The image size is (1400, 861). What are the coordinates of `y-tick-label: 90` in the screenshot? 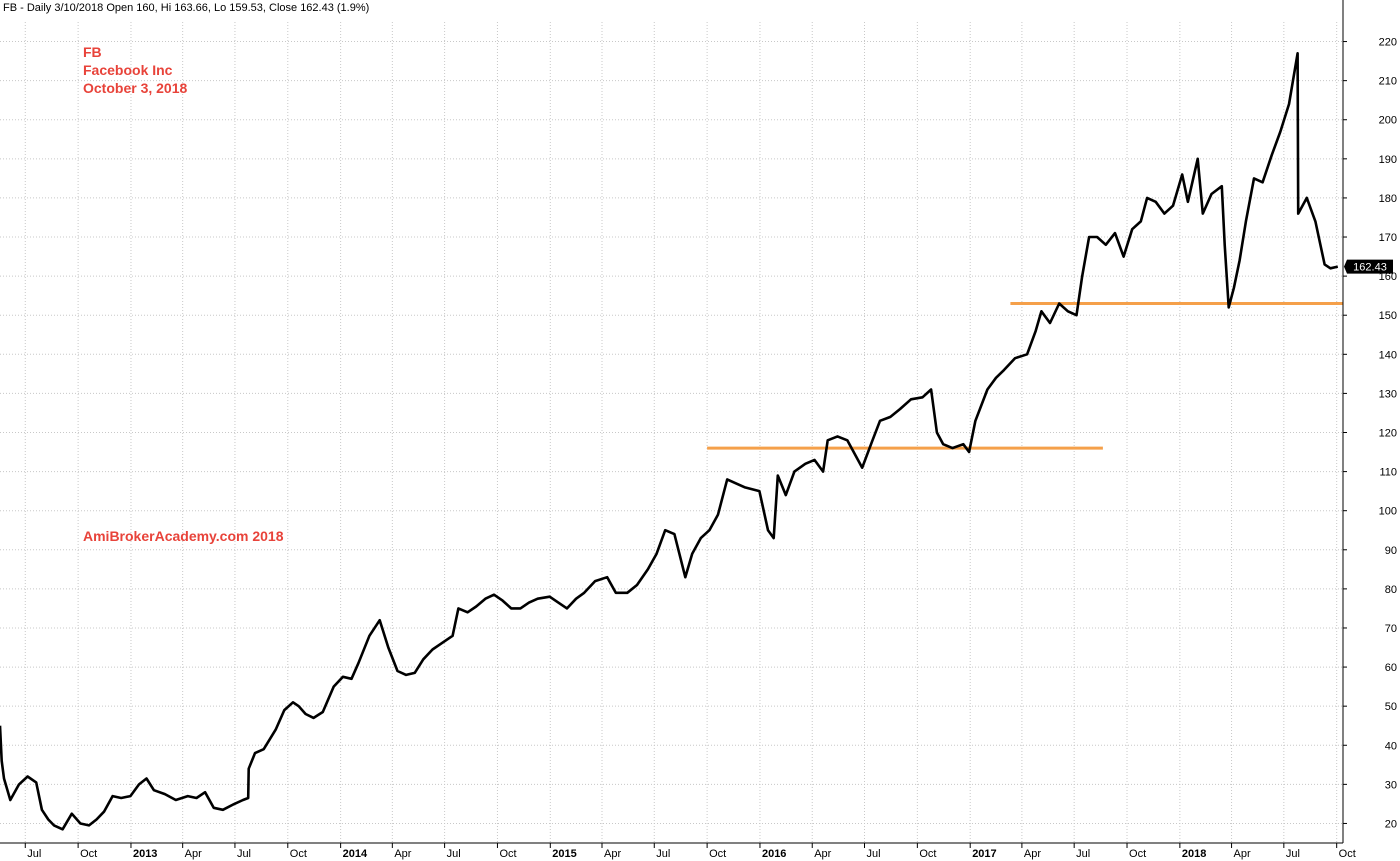 It's located at (1391, 551).